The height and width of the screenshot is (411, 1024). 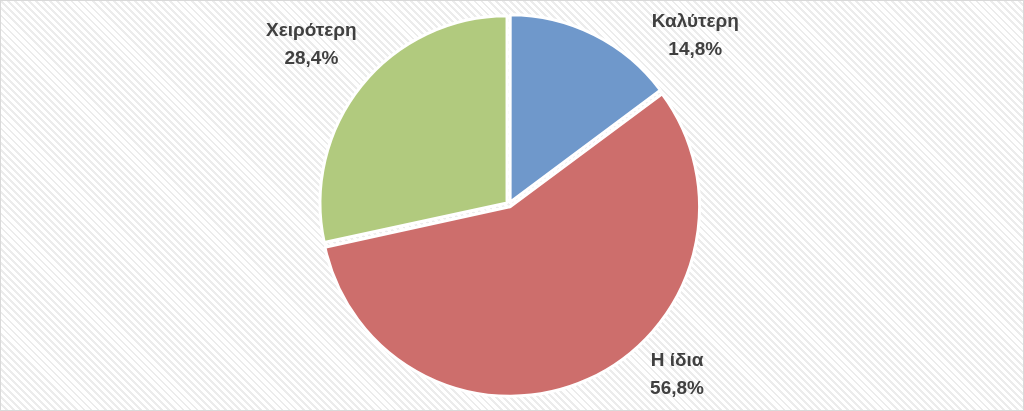 I want to click on data-label: 14,8%, so click(x=695, y=48).